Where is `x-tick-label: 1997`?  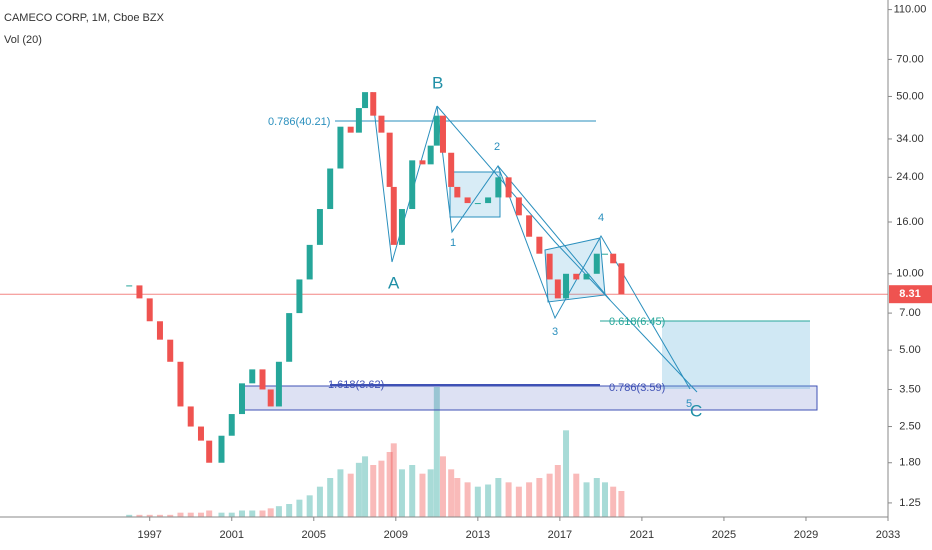 x-tick-label: 1997 is located at coordinates (149, 535).